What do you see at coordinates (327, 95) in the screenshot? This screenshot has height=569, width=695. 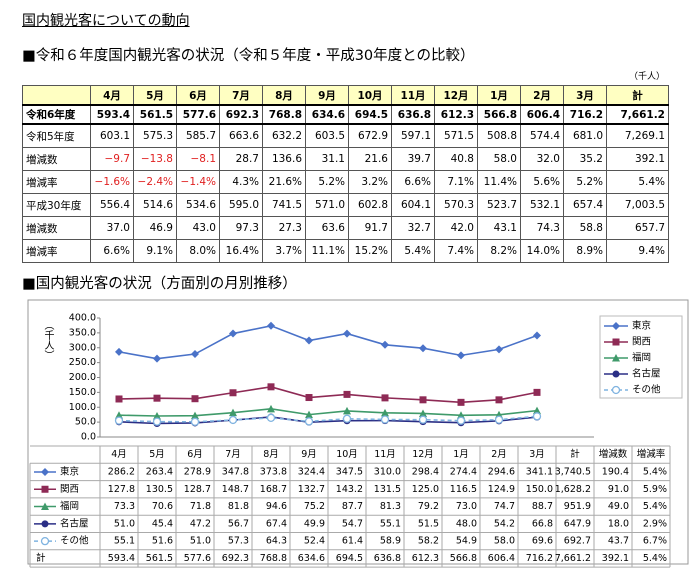 I see `header-cell: 9月` at bounding box center [327, 95].